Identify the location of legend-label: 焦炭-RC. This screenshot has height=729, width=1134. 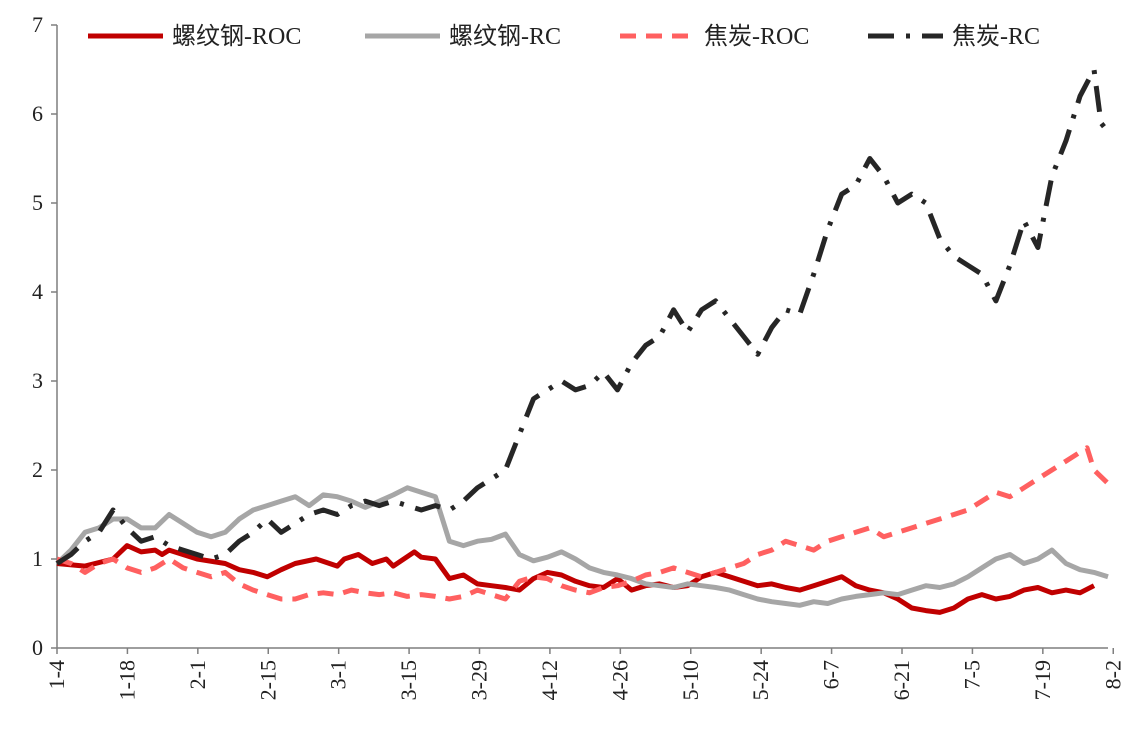
(996, 36).